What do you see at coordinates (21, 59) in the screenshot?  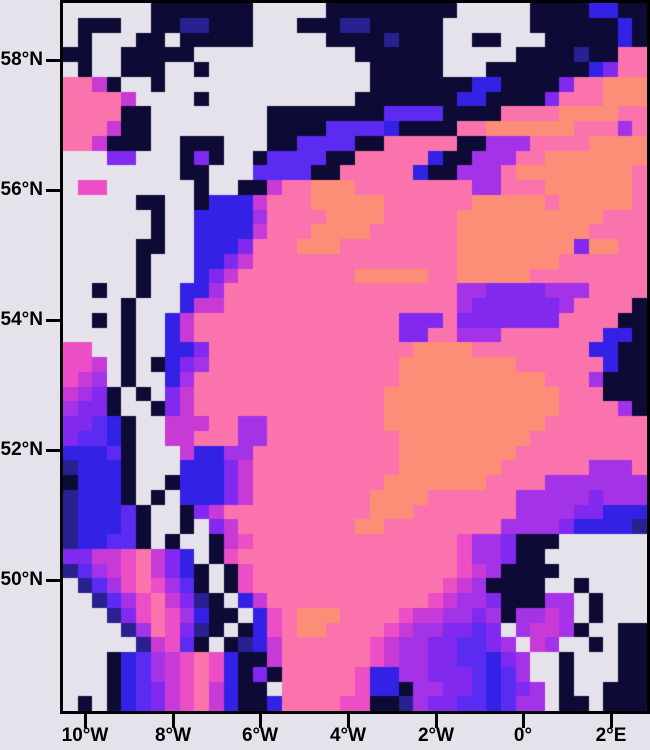 I see `y-tick-label: 58°N` at bounding box center [21, 59].